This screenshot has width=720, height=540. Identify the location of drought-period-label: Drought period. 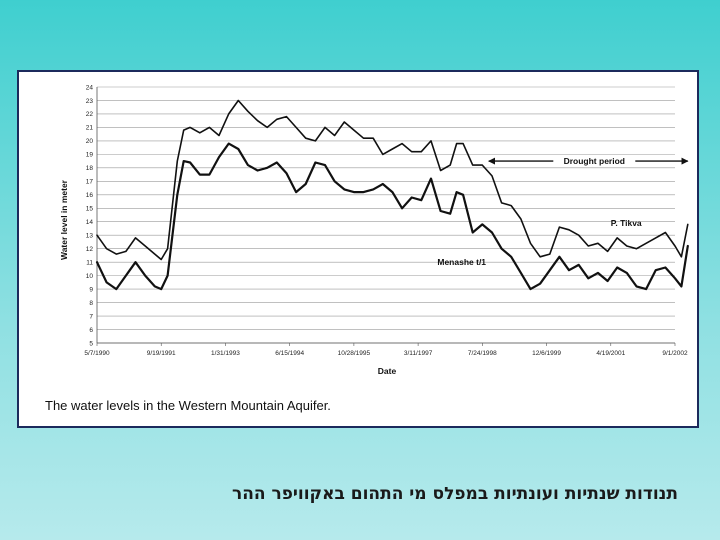
(594, 161).